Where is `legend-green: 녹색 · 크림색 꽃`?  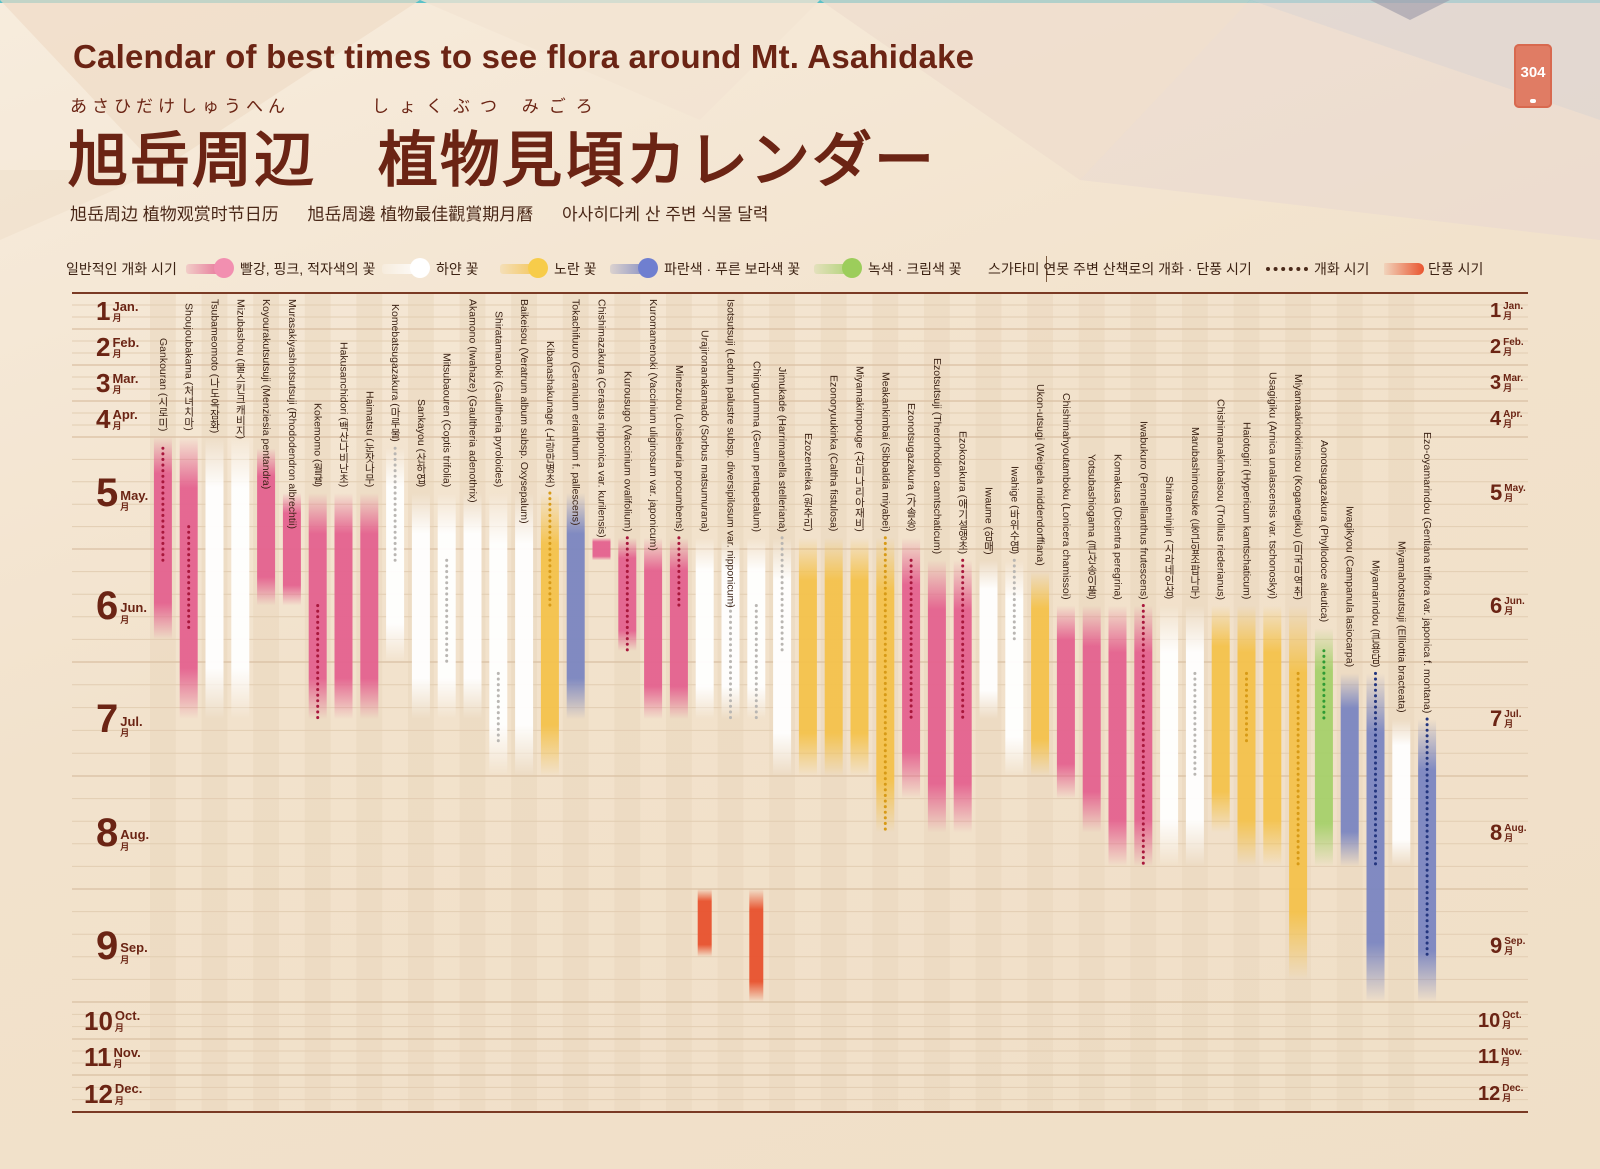 legend-green: 녹색 · 크림색 꽃 is located at coordinates (888, 269).